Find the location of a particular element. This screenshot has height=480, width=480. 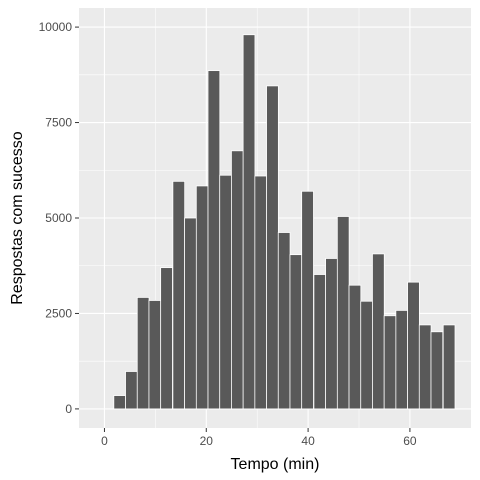

y-tick-label: 5000 is located at coordinates (58, 218).